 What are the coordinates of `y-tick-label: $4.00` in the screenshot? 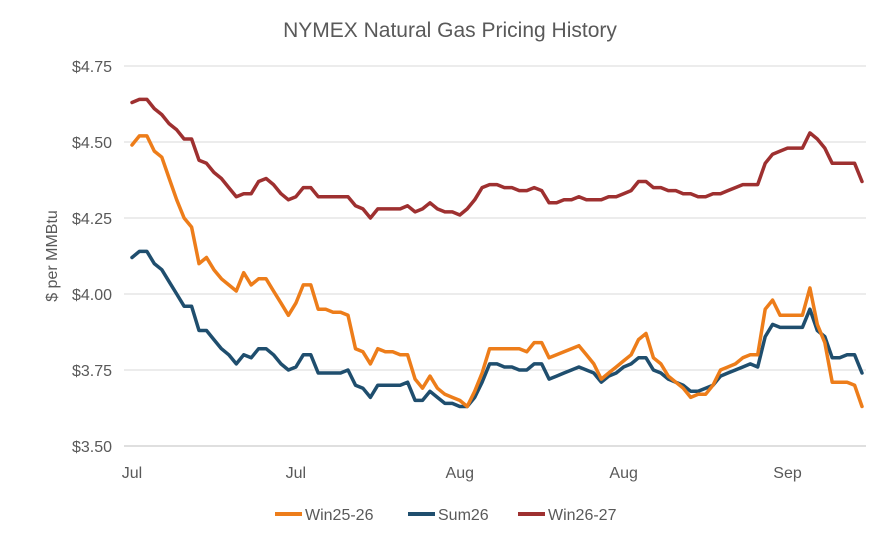 It's located at (92, 295).